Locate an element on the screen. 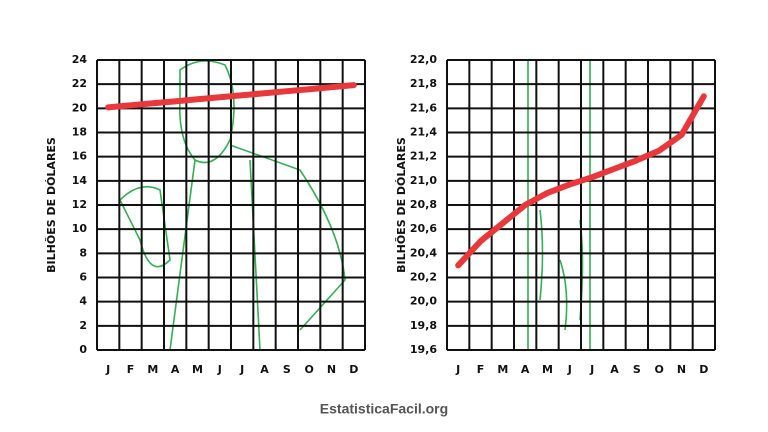  y-tick-label: 19,8 is located at coordinates (423, 325).